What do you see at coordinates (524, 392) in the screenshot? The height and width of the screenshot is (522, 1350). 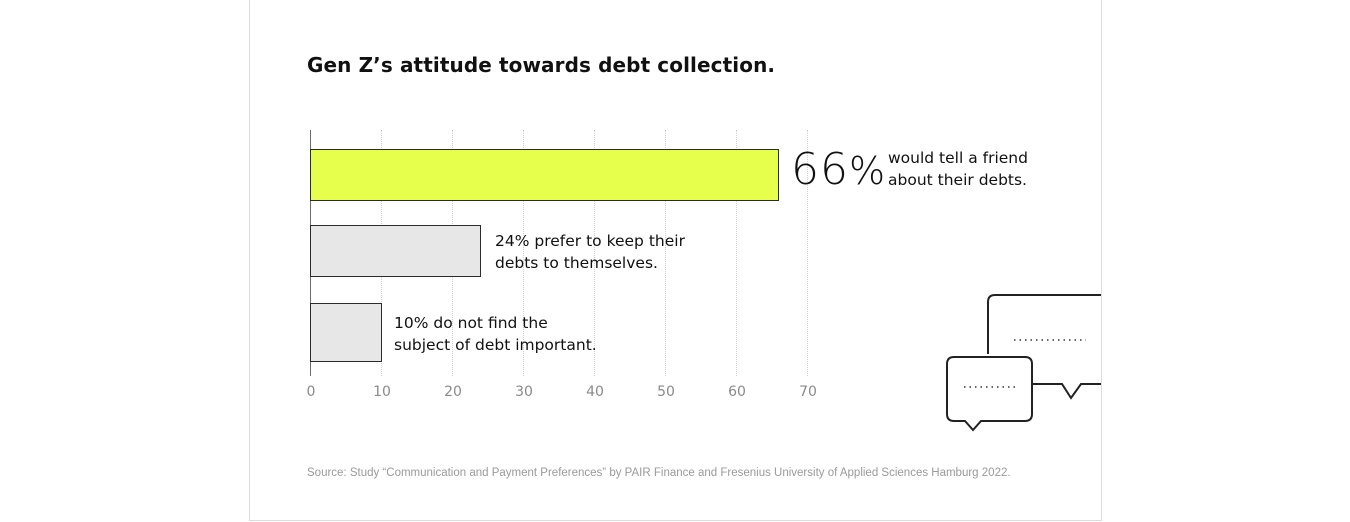 I see `x-tick-30: 30` at bounding box center [524, 392].